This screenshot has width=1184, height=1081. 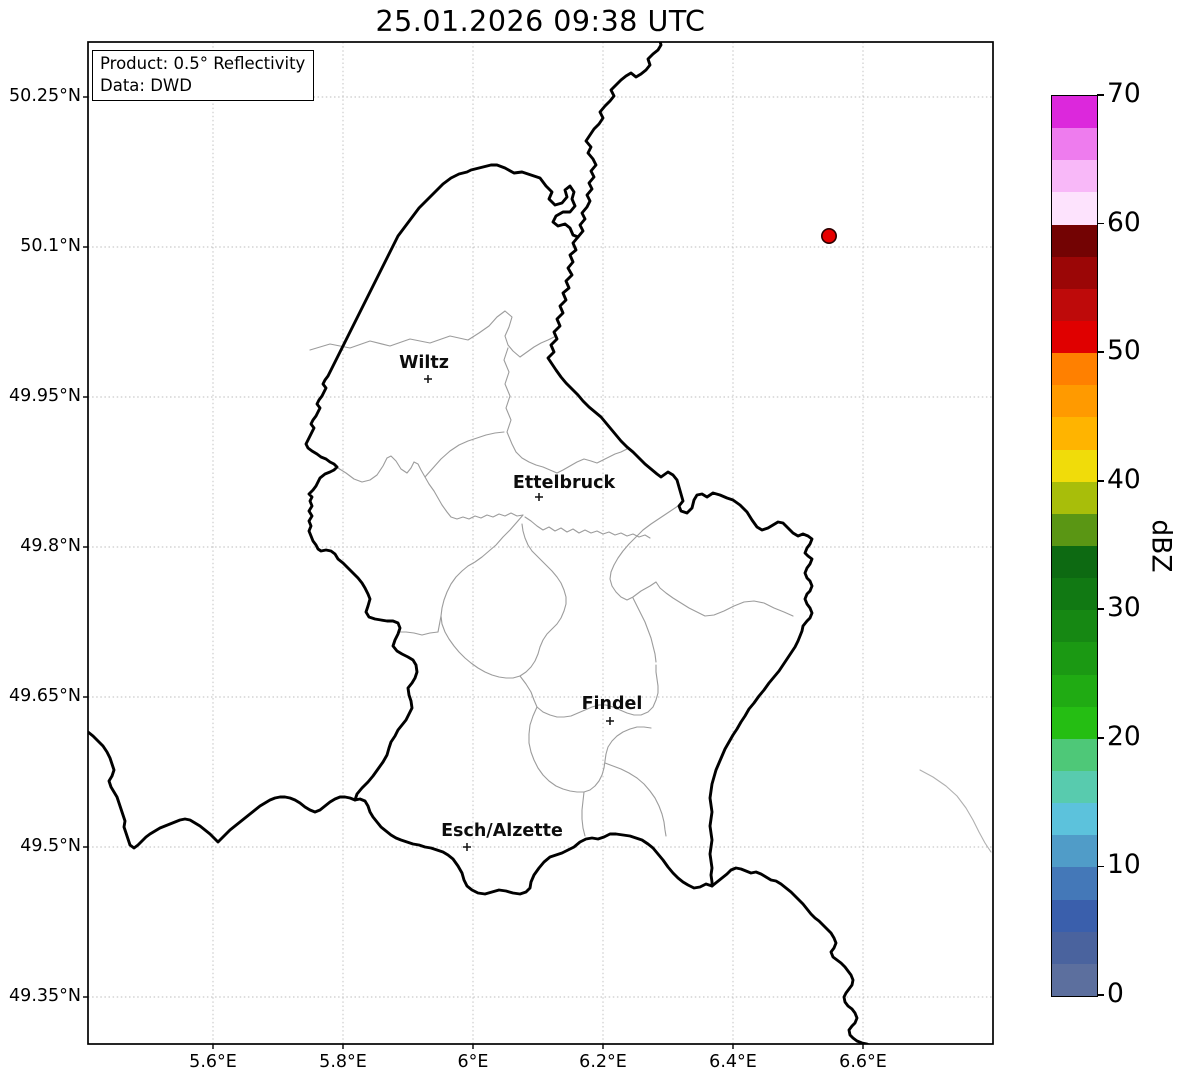 I want to click on reflectivity-colorbar, so click(x=1074, y=546).